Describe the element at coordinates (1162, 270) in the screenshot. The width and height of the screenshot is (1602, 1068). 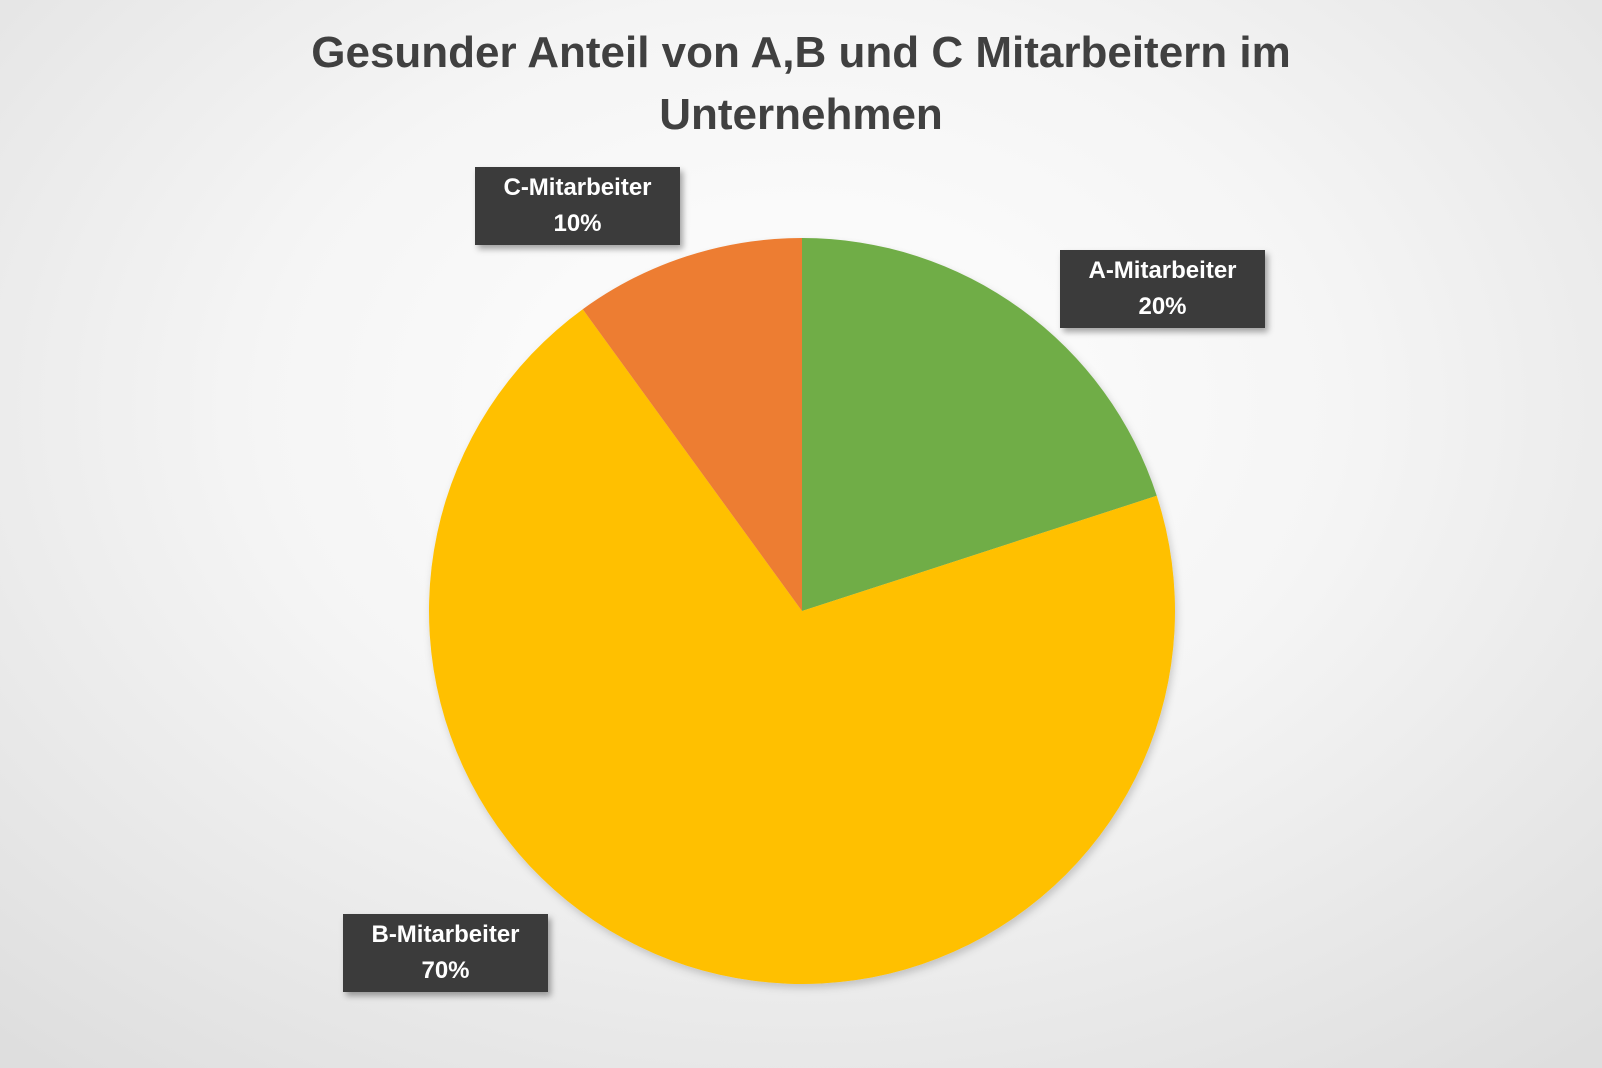
I see `data-label-a-name: A-Mitarbeiter` at that location.